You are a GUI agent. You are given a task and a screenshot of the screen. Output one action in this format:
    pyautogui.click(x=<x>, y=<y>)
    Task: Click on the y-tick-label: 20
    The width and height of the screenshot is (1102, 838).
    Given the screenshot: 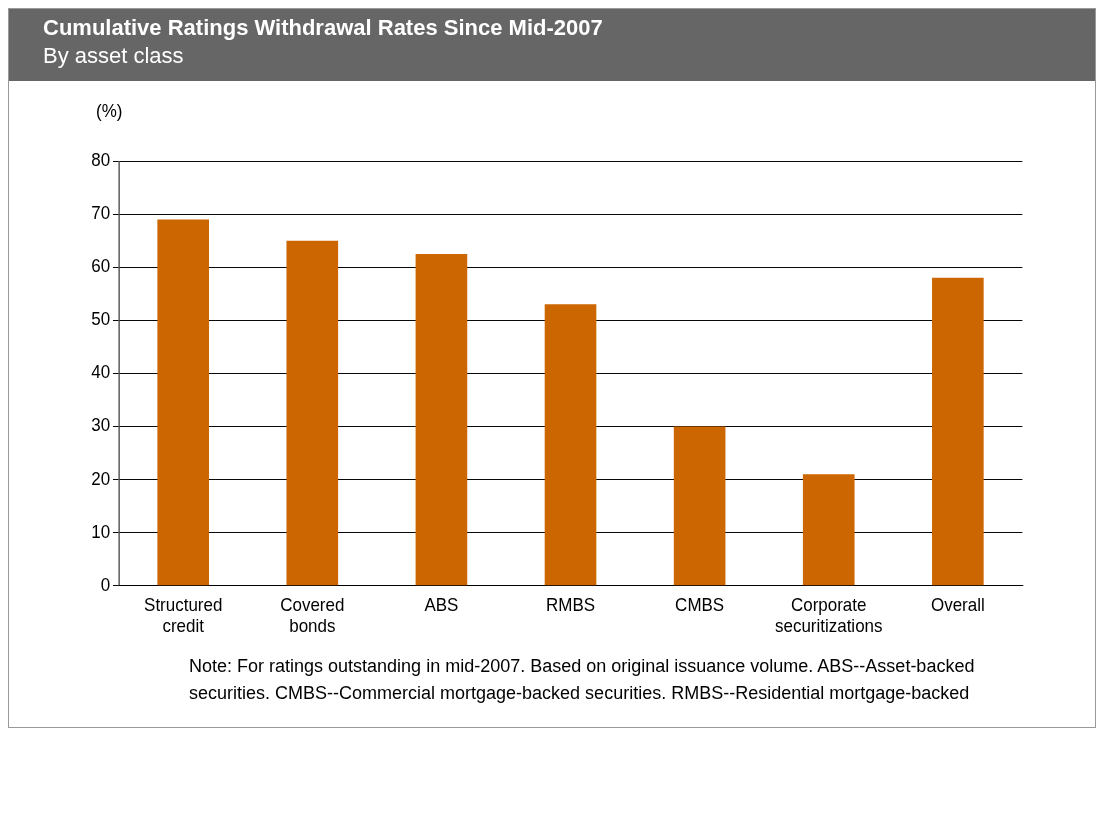 What is the action you would take?
    pyautogui.click(x=101, y=478)
    